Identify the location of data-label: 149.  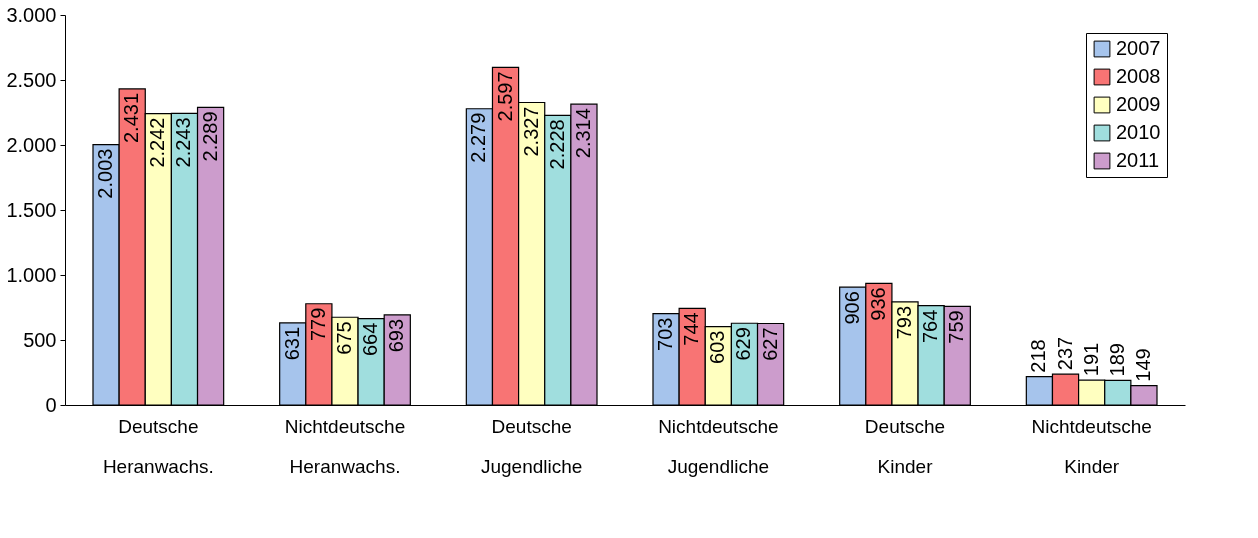
(1142, 365).